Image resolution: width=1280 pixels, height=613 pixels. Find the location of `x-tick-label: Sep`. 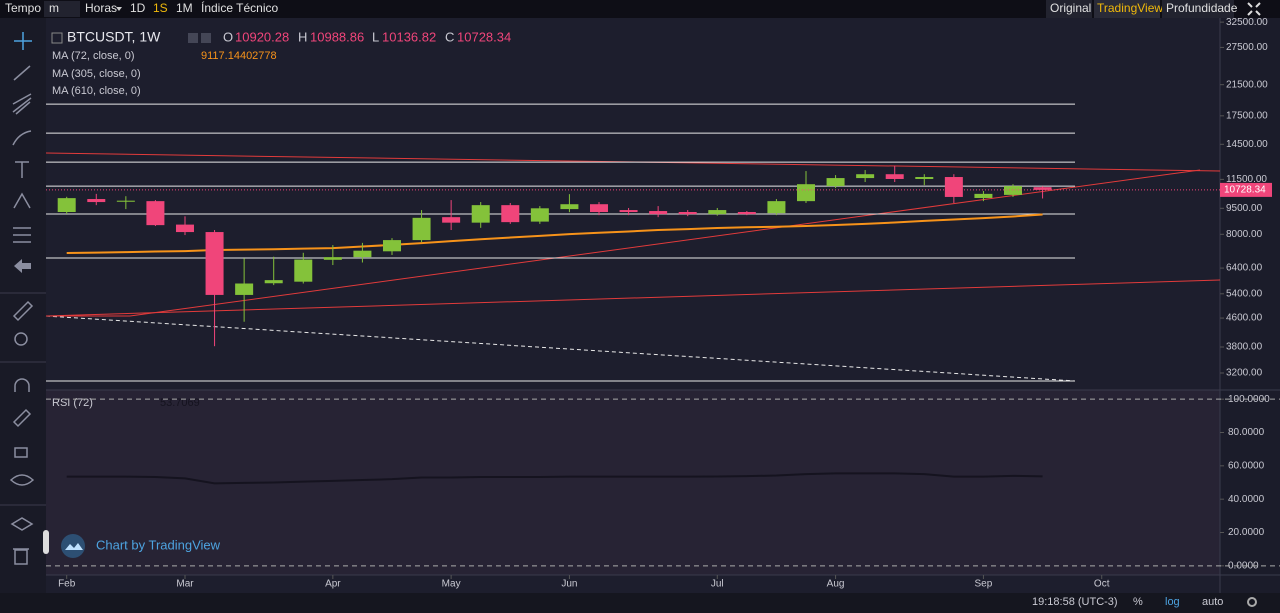

x-tick-label: Sep is located at coordinates (984, 584).